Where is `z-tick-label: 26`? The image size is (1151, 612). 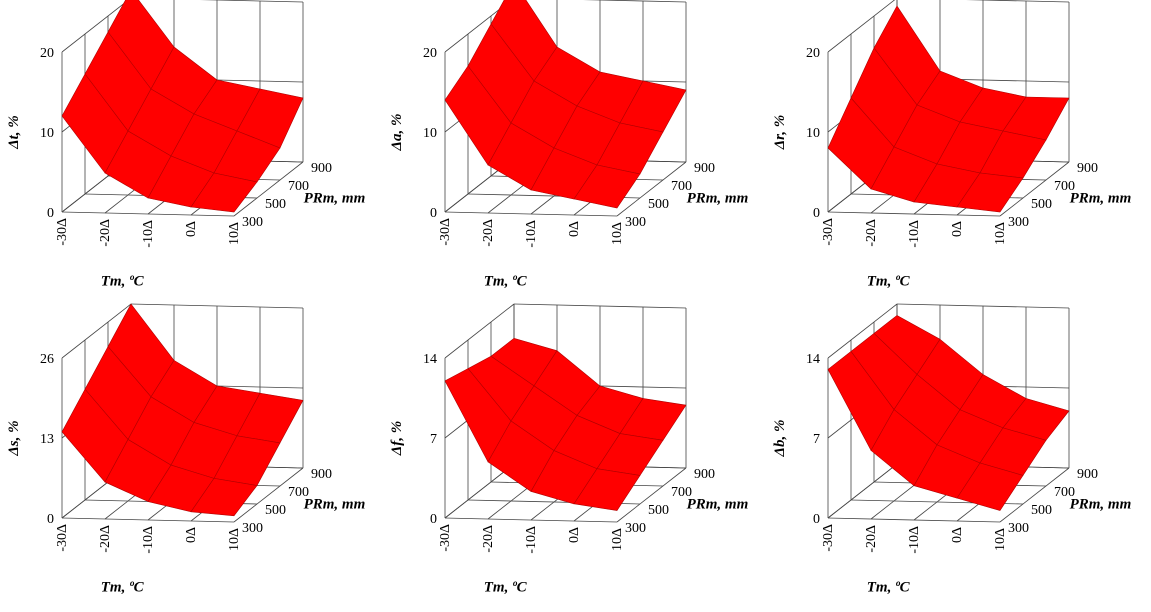 z-tick-label: 26 is located at coordinates (47, 359).